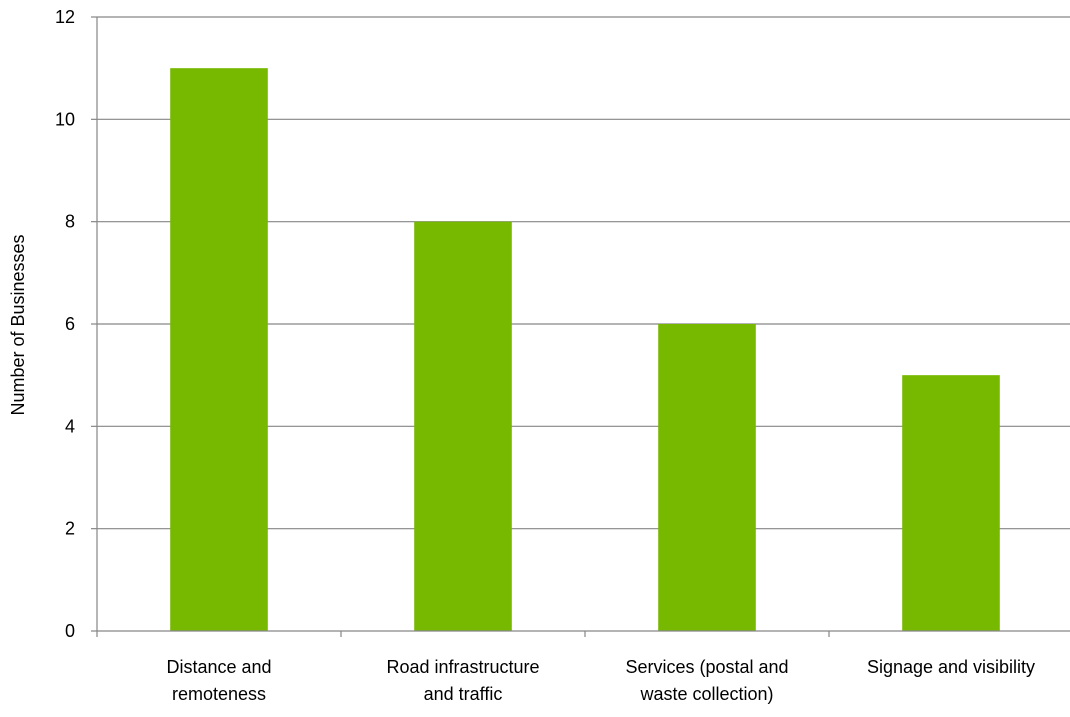 The height and width of the screenshot is (717, 1070). What do you see at coordinates (463, 694) in the screenshot?
I see `x-category-label-line: and traffic` at bounding box center [463, 694].